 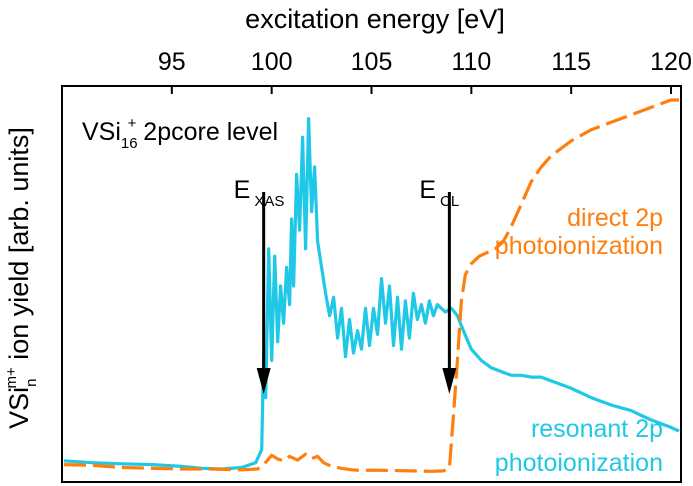 What do you see at coordinates (671, 62) in the screenshot?
I see `x-tick-label: 120` at bounding box center [671, 62].